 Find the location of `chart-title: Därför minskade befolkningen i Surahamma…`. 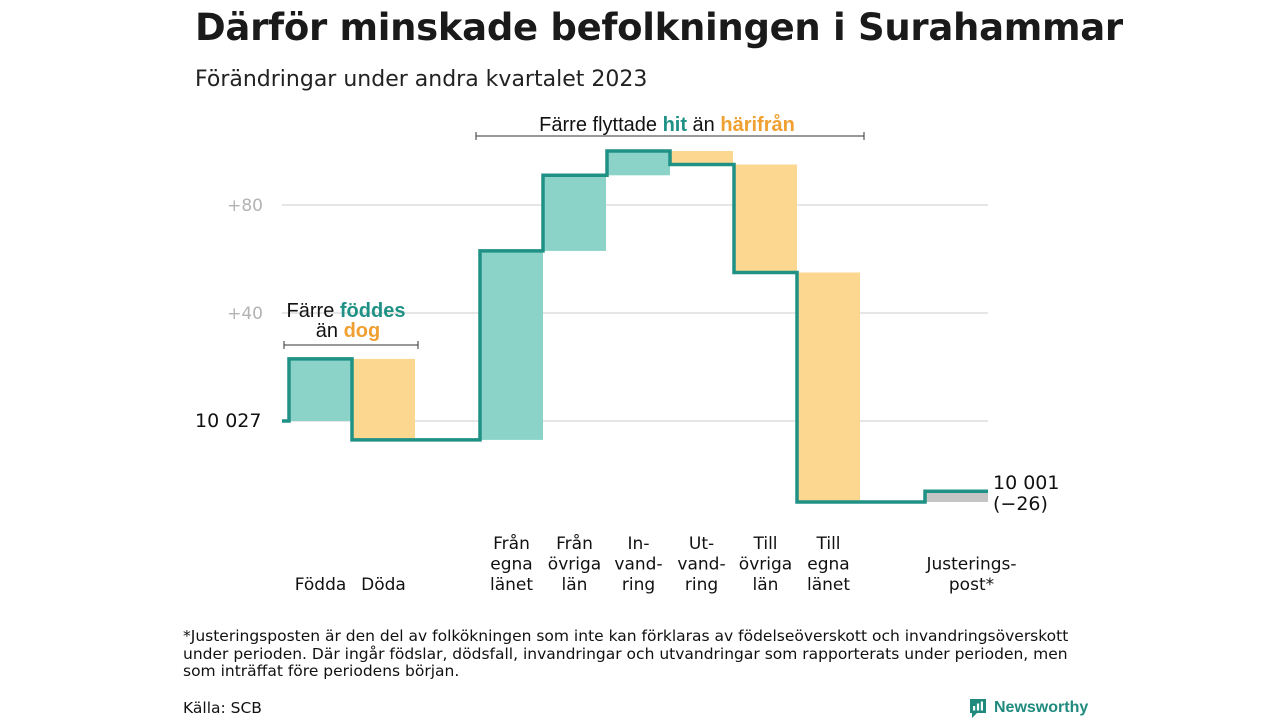

chart-title: Därför minskade befolkningen i Surahamma… is located at coordinates (659, 27).